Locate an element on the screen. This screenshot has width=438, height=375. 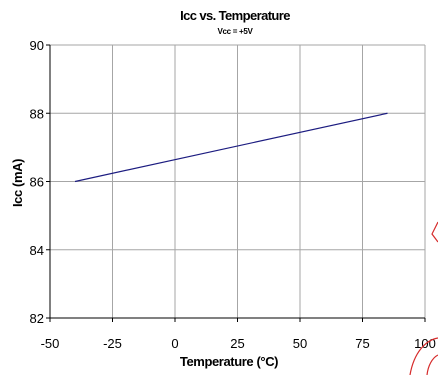
x-tick-labels: -50 -25 0 25 50 75 100 is located at coordinates (238, 343).